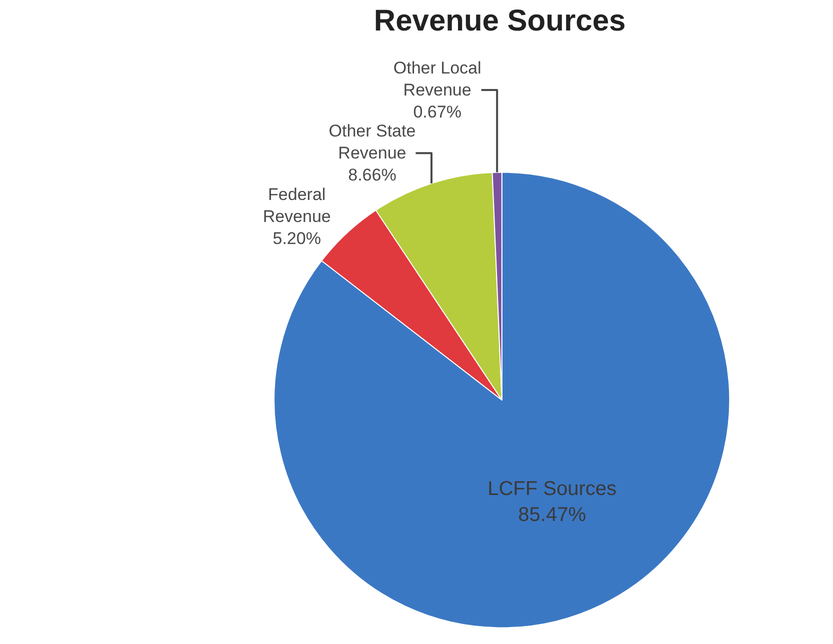 Image resolution: width=833 pixels, height=644 pixels. I want to click on chart-title: Revenue Sources, so click(500, 21).